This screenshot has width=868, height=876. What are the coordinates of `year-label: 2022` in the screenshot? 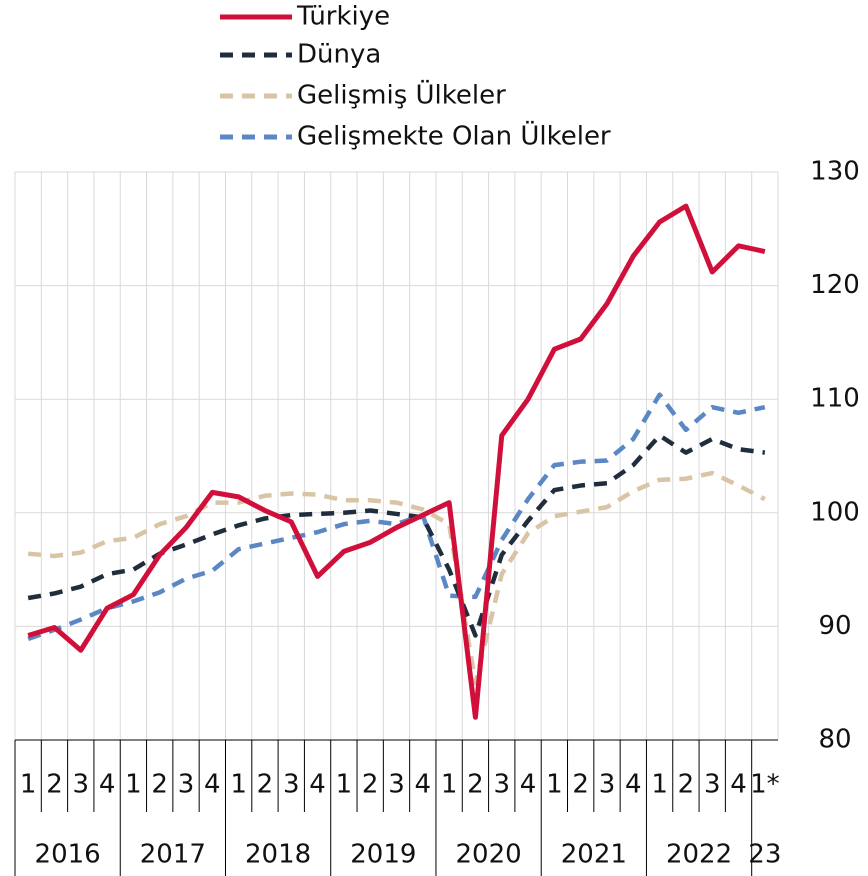 It's located at (699, 855).